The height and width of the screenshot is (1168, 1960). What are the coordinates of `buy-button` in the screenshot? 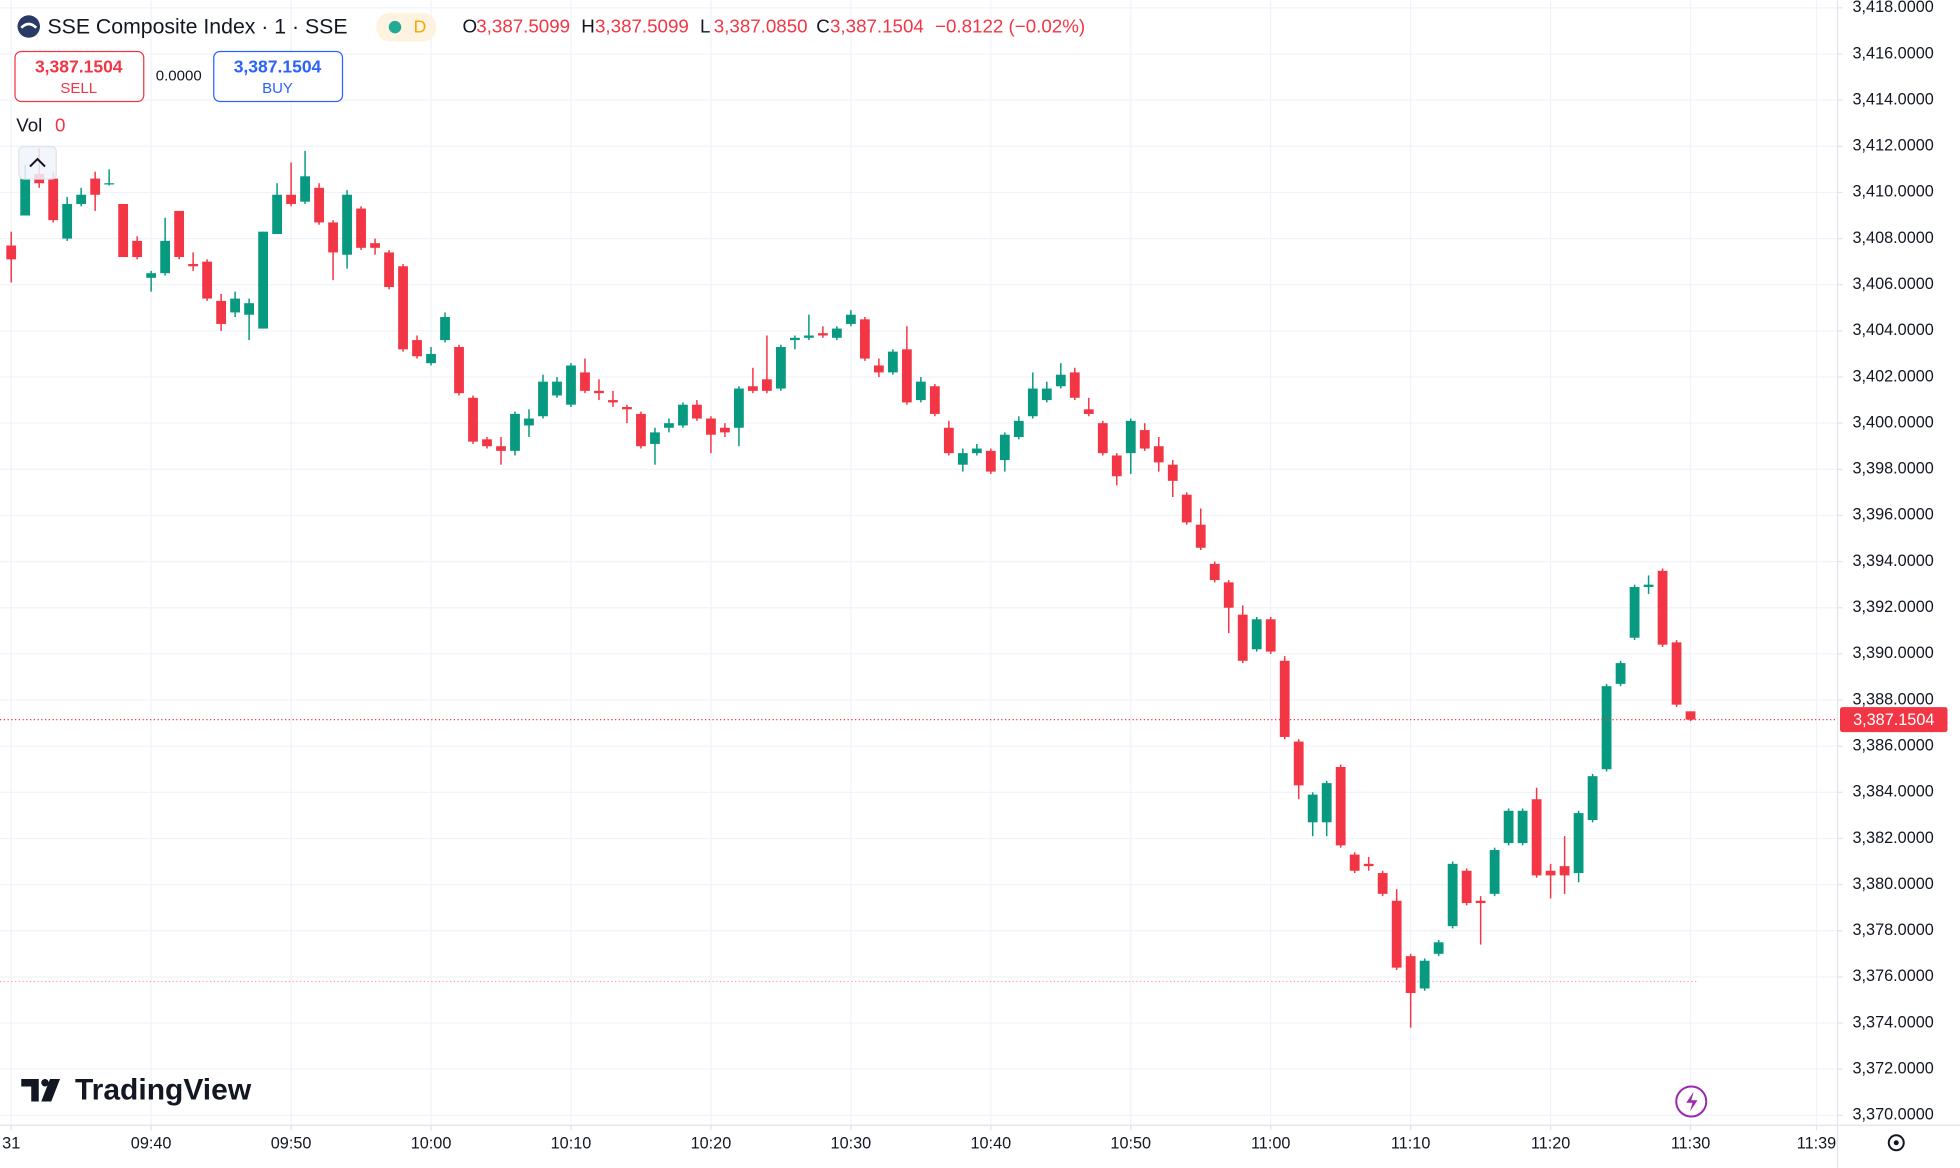 It's located at (278, 76).